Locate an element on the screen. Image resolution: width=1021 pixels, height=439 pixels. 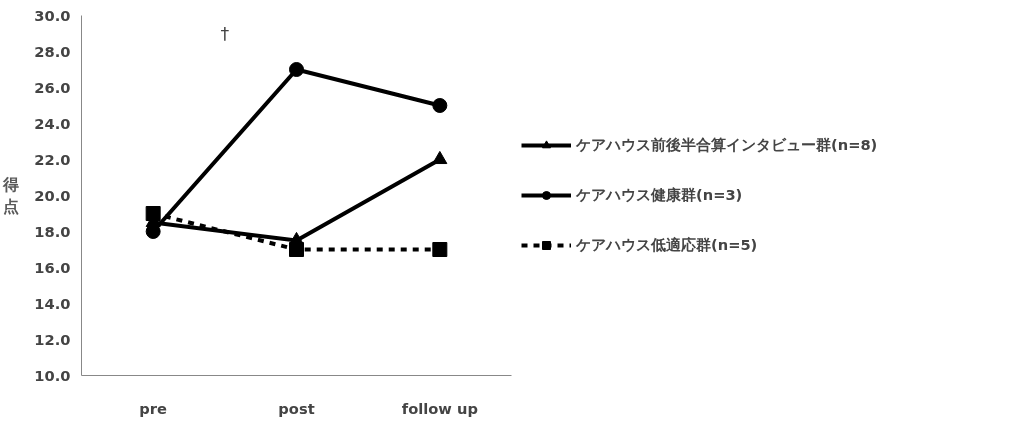
legend-label: ケアハウス低適応群(n=5) is located at coordinates (667, 245).